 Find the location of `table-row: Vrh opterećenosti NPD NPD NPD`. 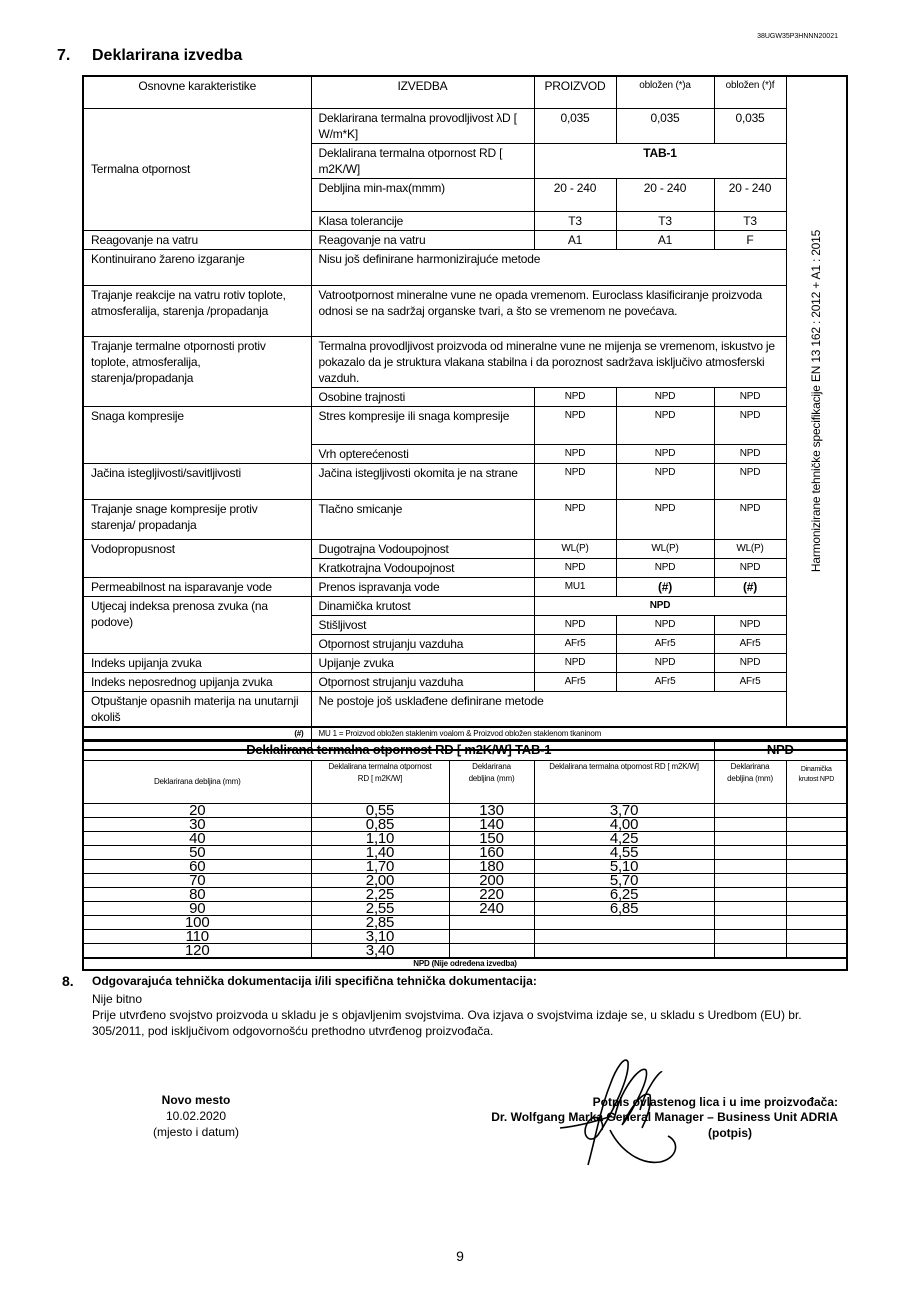

table-row: Vrh opterećenosti NPD NPD NPD is located at coordinates (465, 453).